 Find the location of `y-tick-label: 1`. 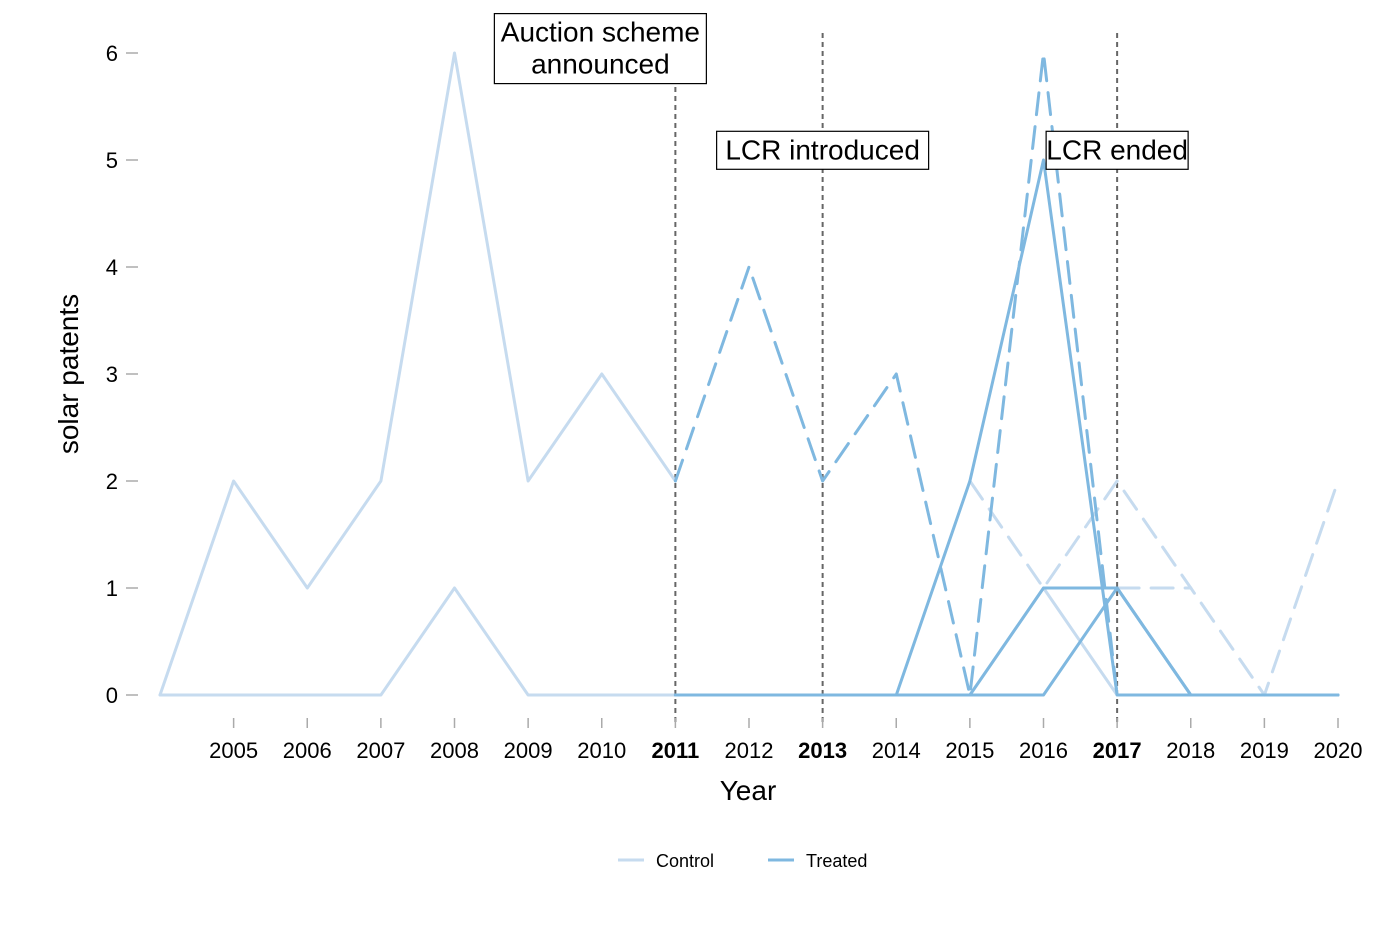

y-tick-label: 1 is located at coordinates (112, 588).